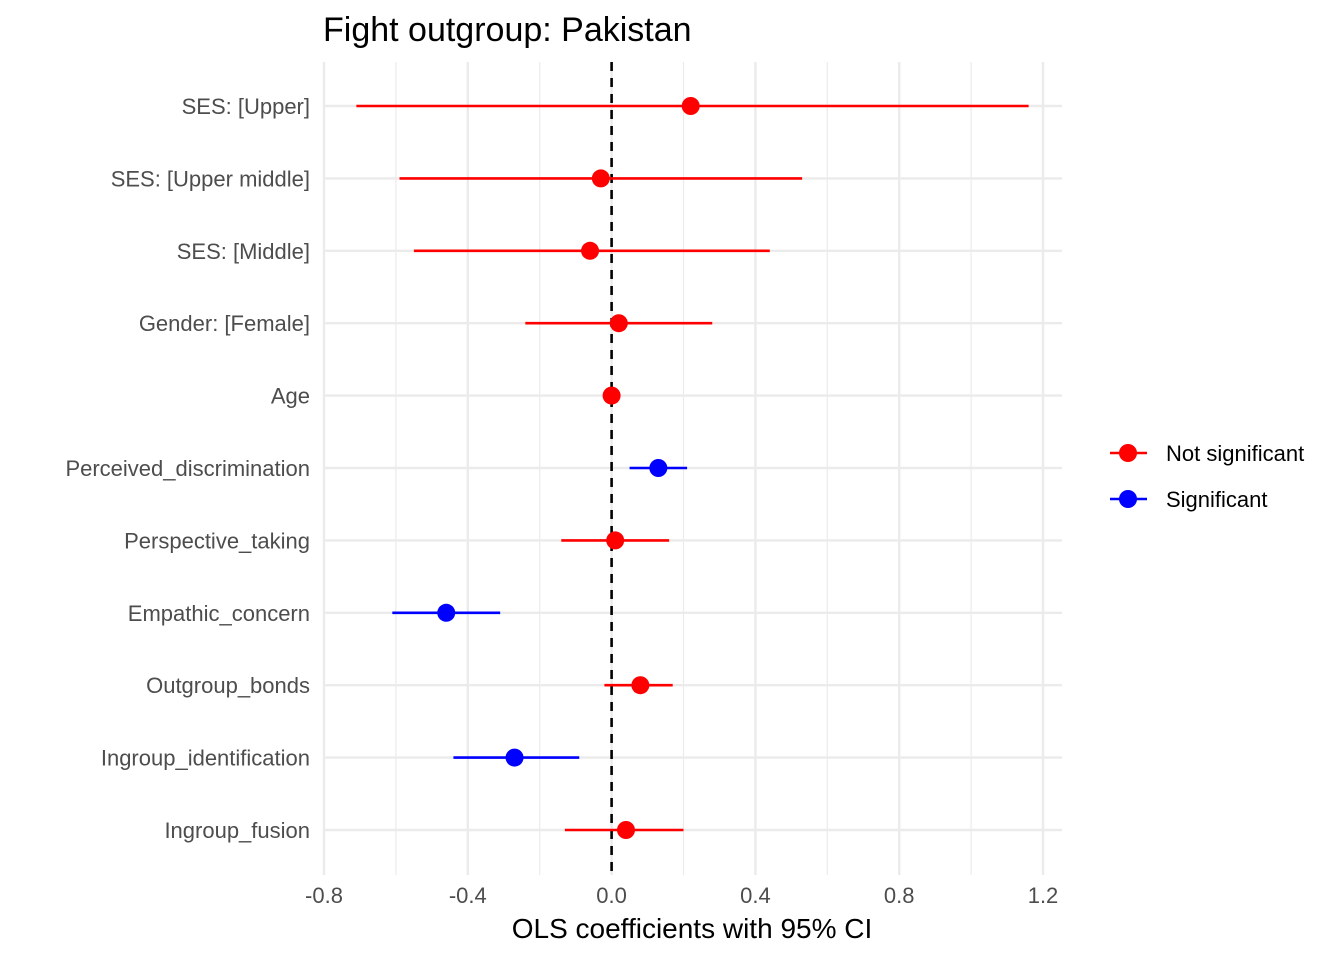 The image size is (1344, 960). What do you see at coordinates (507, 30) in the screenshot?
I see `chart-title: Fight outgroup: Pakistan` at bounding box center [507, 30].